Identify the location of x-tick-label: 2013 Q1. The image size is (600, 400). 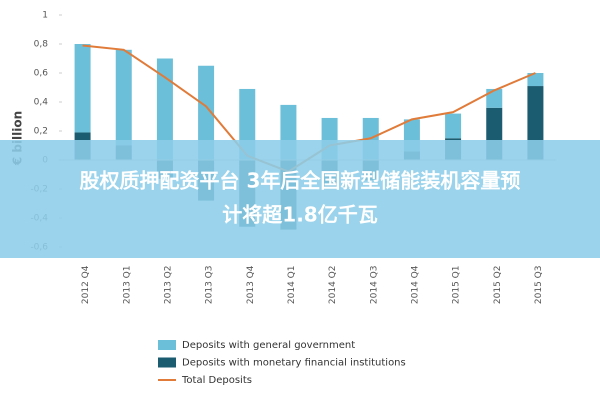
(127, 285).